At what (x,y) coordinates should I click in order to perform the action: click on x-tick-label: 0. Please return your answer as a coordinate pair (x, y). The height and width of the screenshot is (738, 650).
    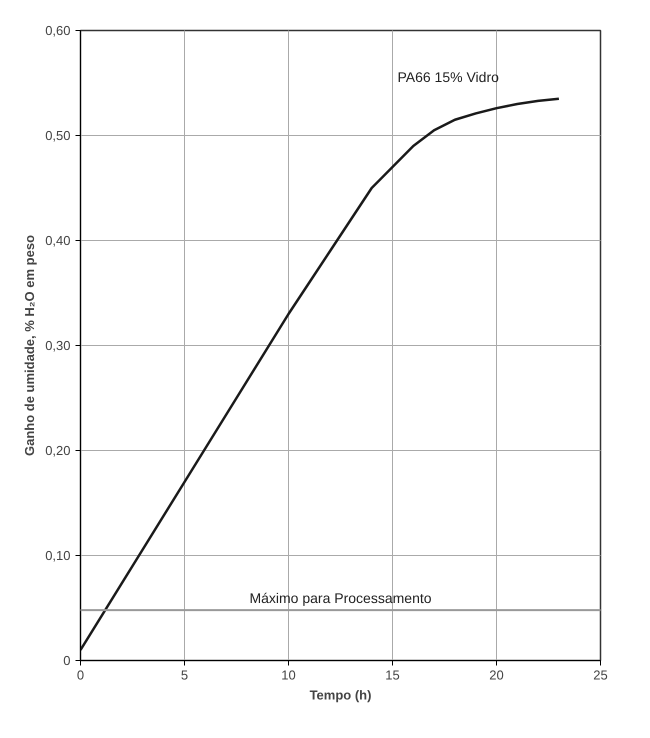
    Looking at the image, I should click on (80, 675).